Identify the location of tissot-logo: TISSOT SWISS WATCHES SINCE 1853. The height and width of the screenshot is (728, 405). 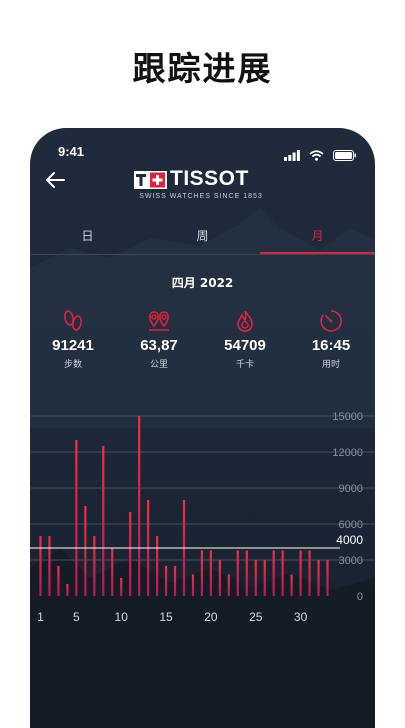
(201, 185).